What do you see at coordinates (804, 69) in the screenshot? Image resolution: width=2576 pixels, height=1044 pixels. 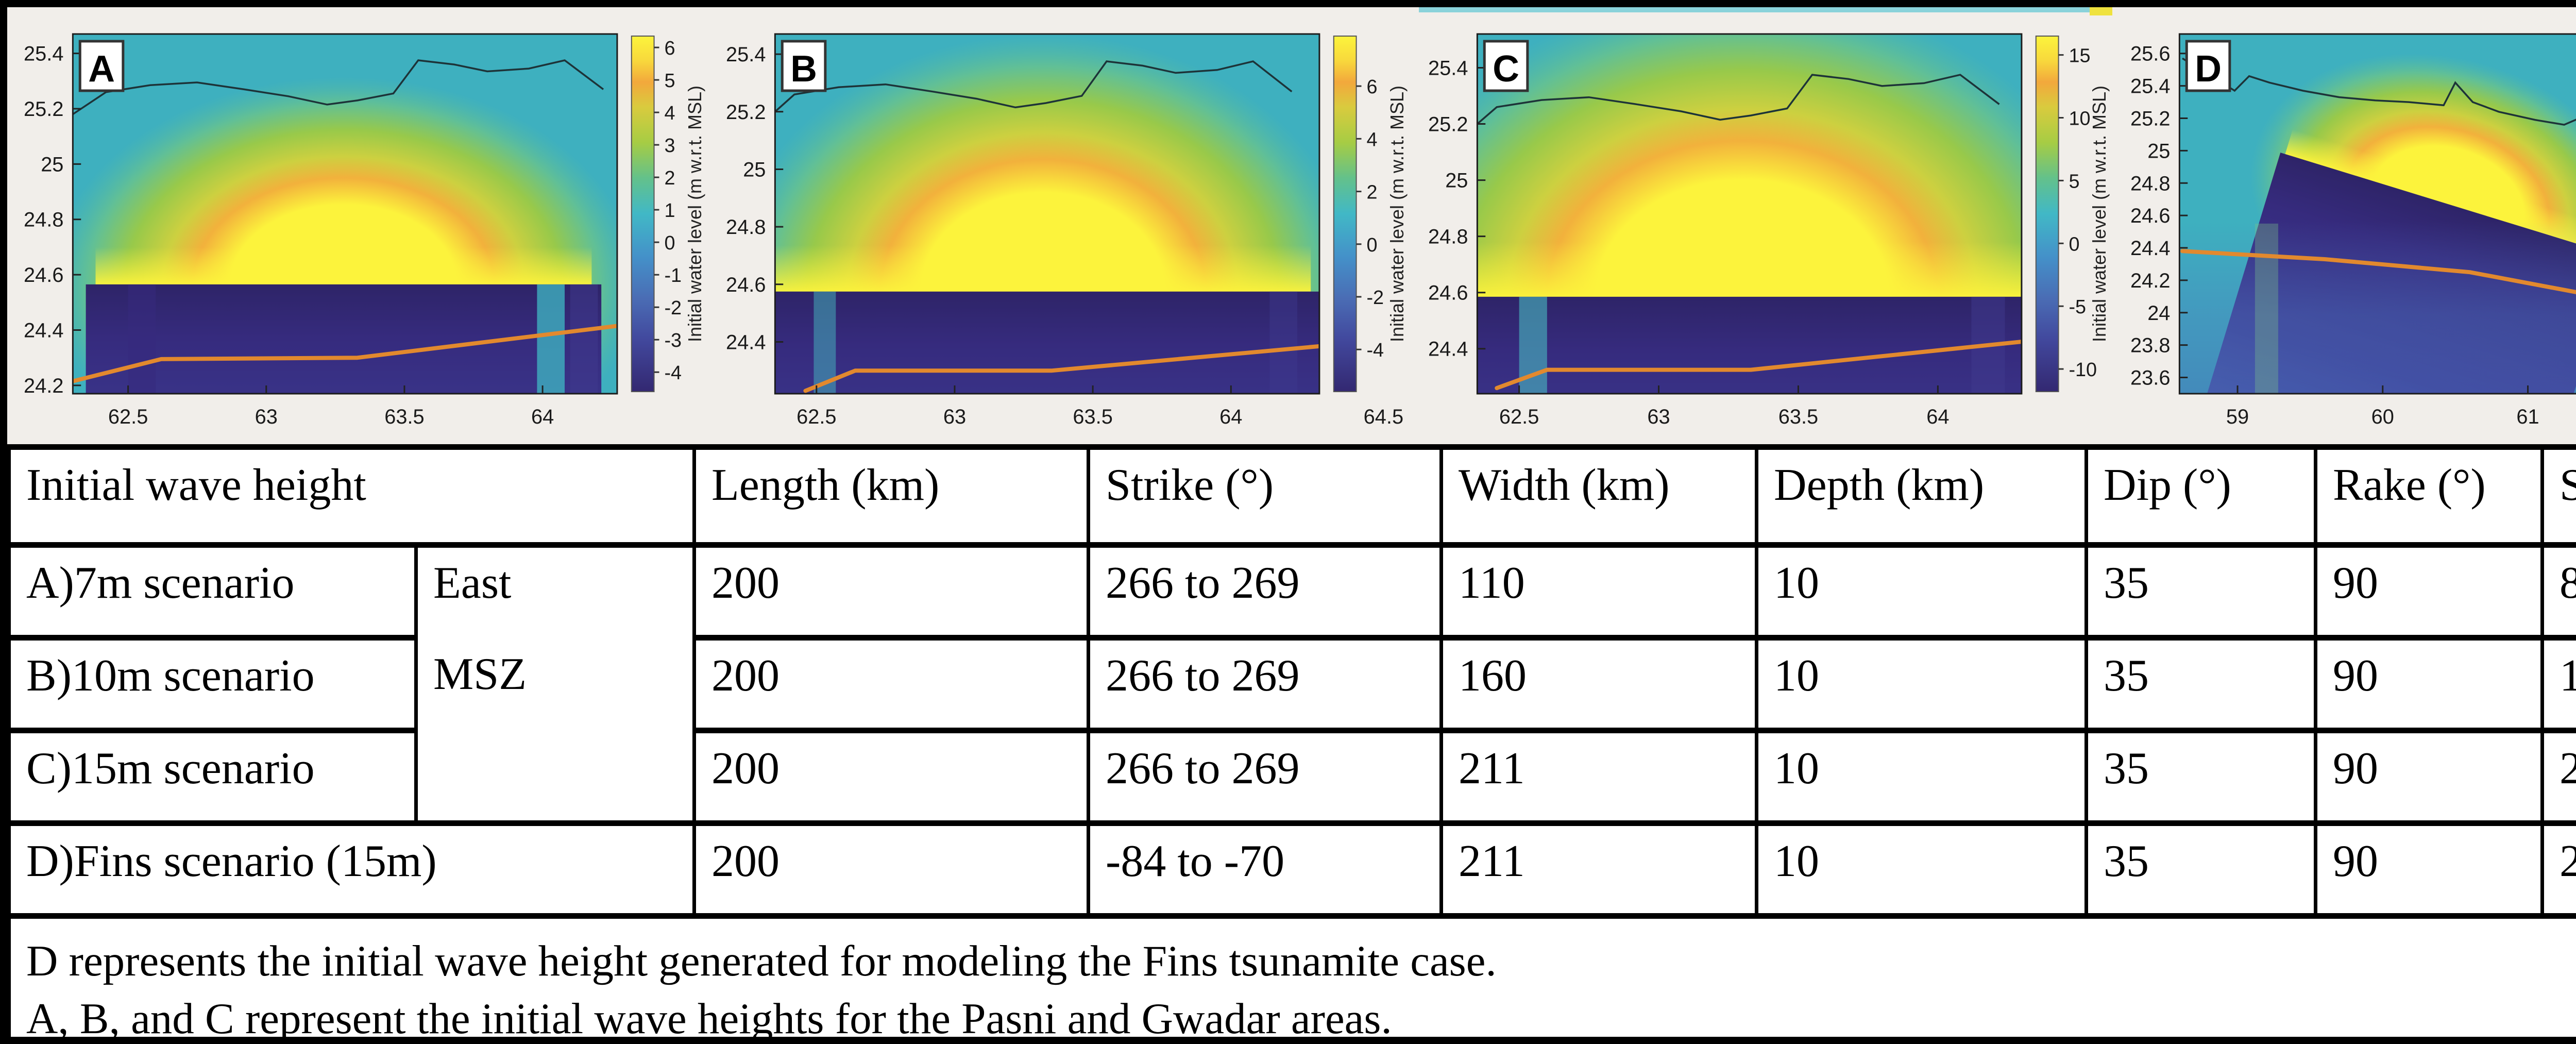 I see `panel-letter: B` at bounding box center [804, 69].